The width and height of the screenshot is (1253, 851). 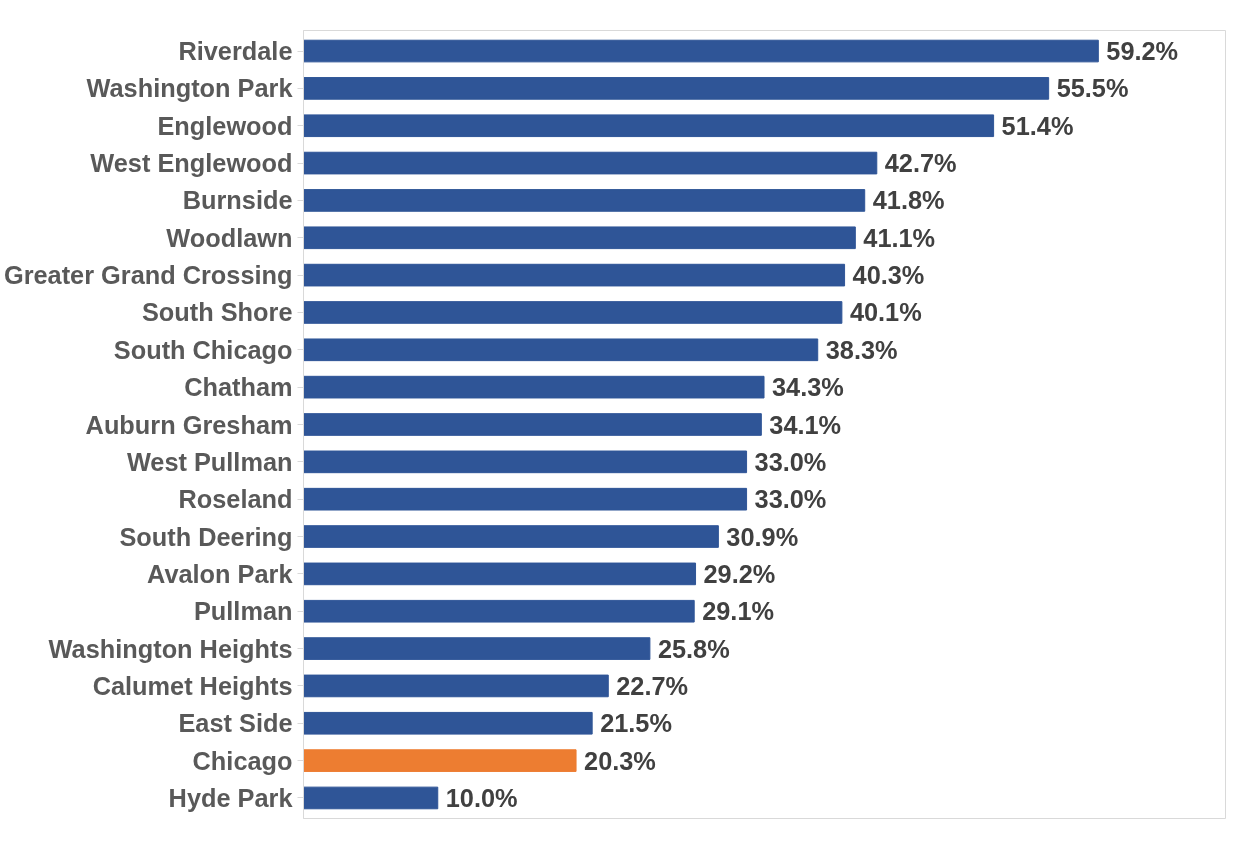 What do you see at coordinates (189, 424) in the screenshot?
I see `y-tick-label: Auburn Gresham` at bounding box center [189, 424].